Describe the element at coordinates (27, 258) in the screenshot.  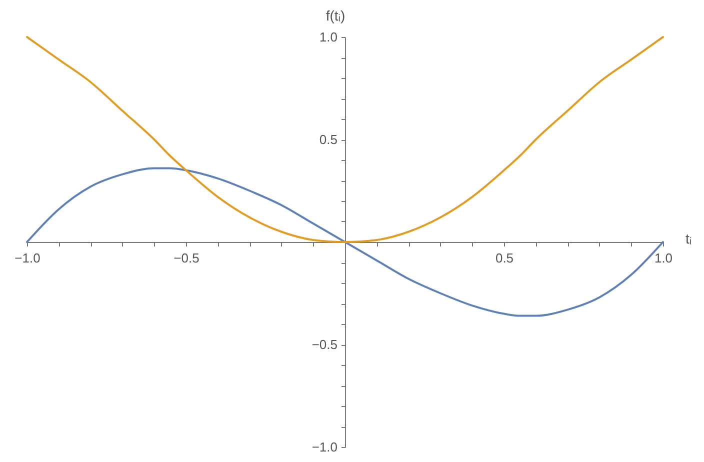
I see `x-tick-label: −1.0` at that location.